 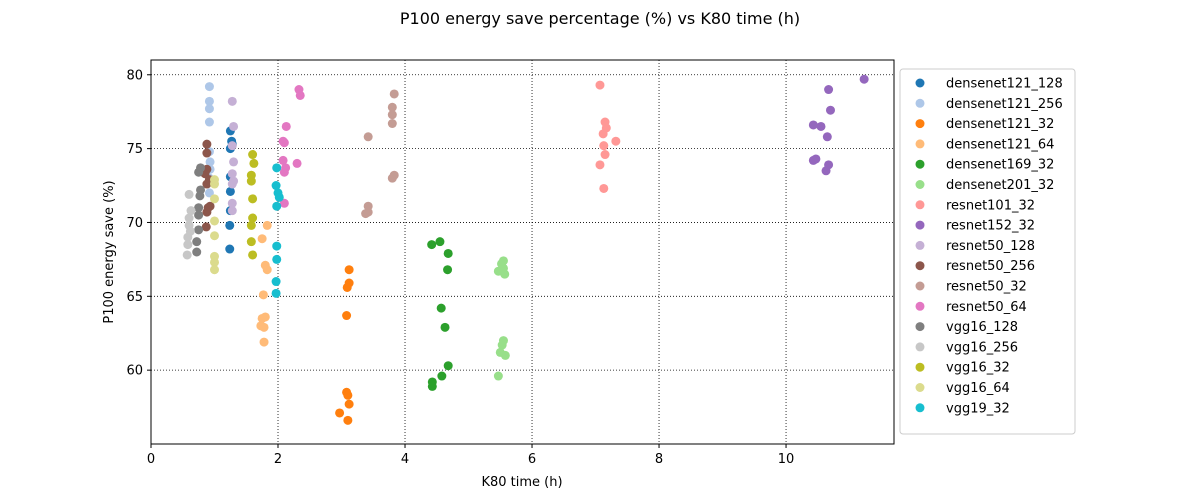 I want to click on legend-label: vgg16_32, so click(x=978, y=368).